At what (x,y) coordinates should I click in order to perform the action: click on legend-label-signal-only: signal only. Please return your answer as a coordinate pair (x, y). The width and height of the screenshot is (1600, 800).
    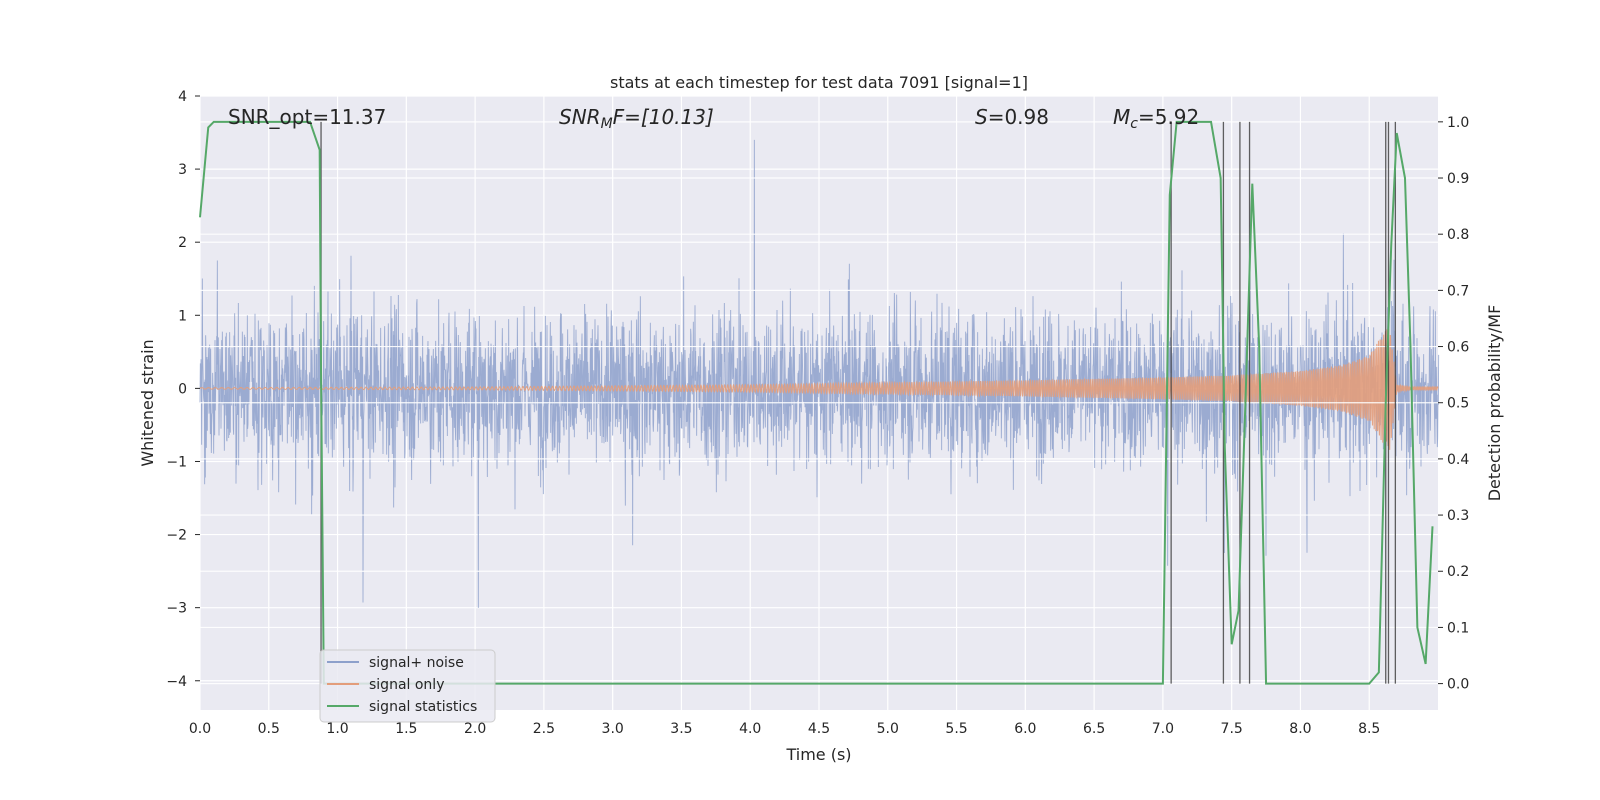
    Looking at the image, I should click on (406, 685).